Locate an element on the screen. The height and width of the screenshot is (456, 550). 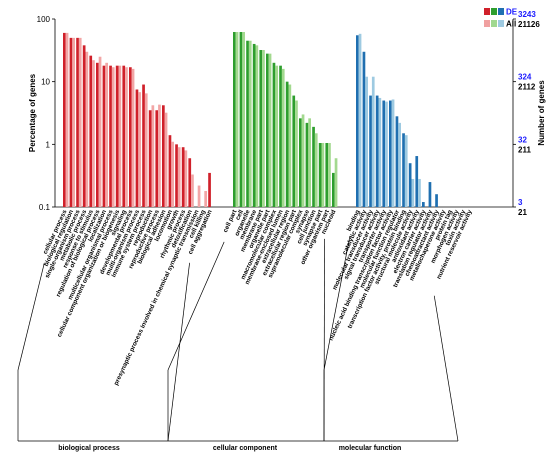
right-tick-de: 324 is located at coordinates (525, 77).